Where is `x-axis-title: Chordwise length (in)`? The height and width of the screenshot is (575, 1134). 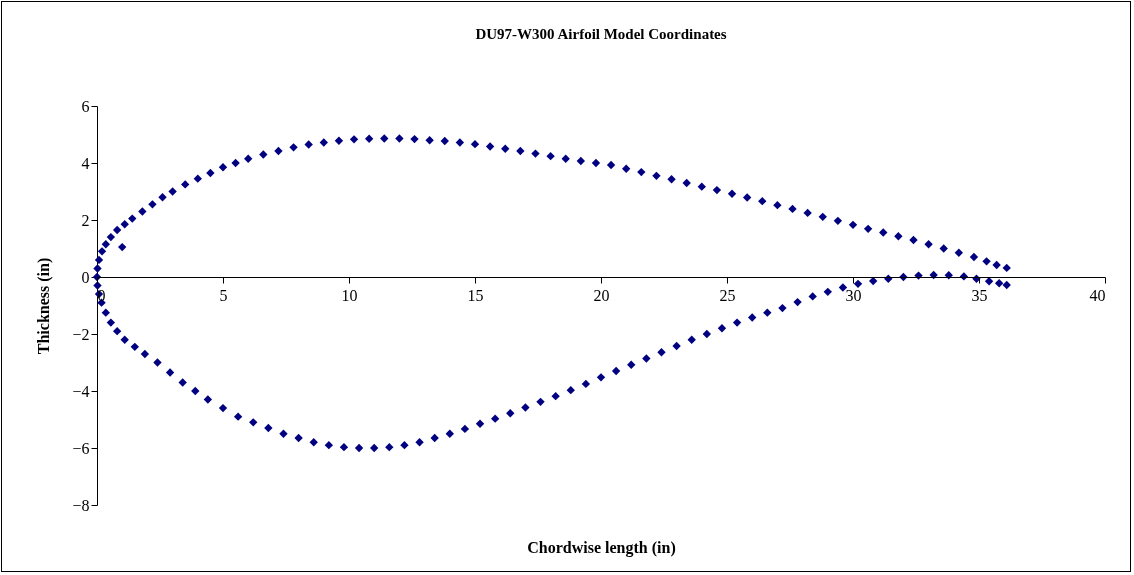
x-axis-title: Chordwise length (in) is located at coordinates (601, 547).